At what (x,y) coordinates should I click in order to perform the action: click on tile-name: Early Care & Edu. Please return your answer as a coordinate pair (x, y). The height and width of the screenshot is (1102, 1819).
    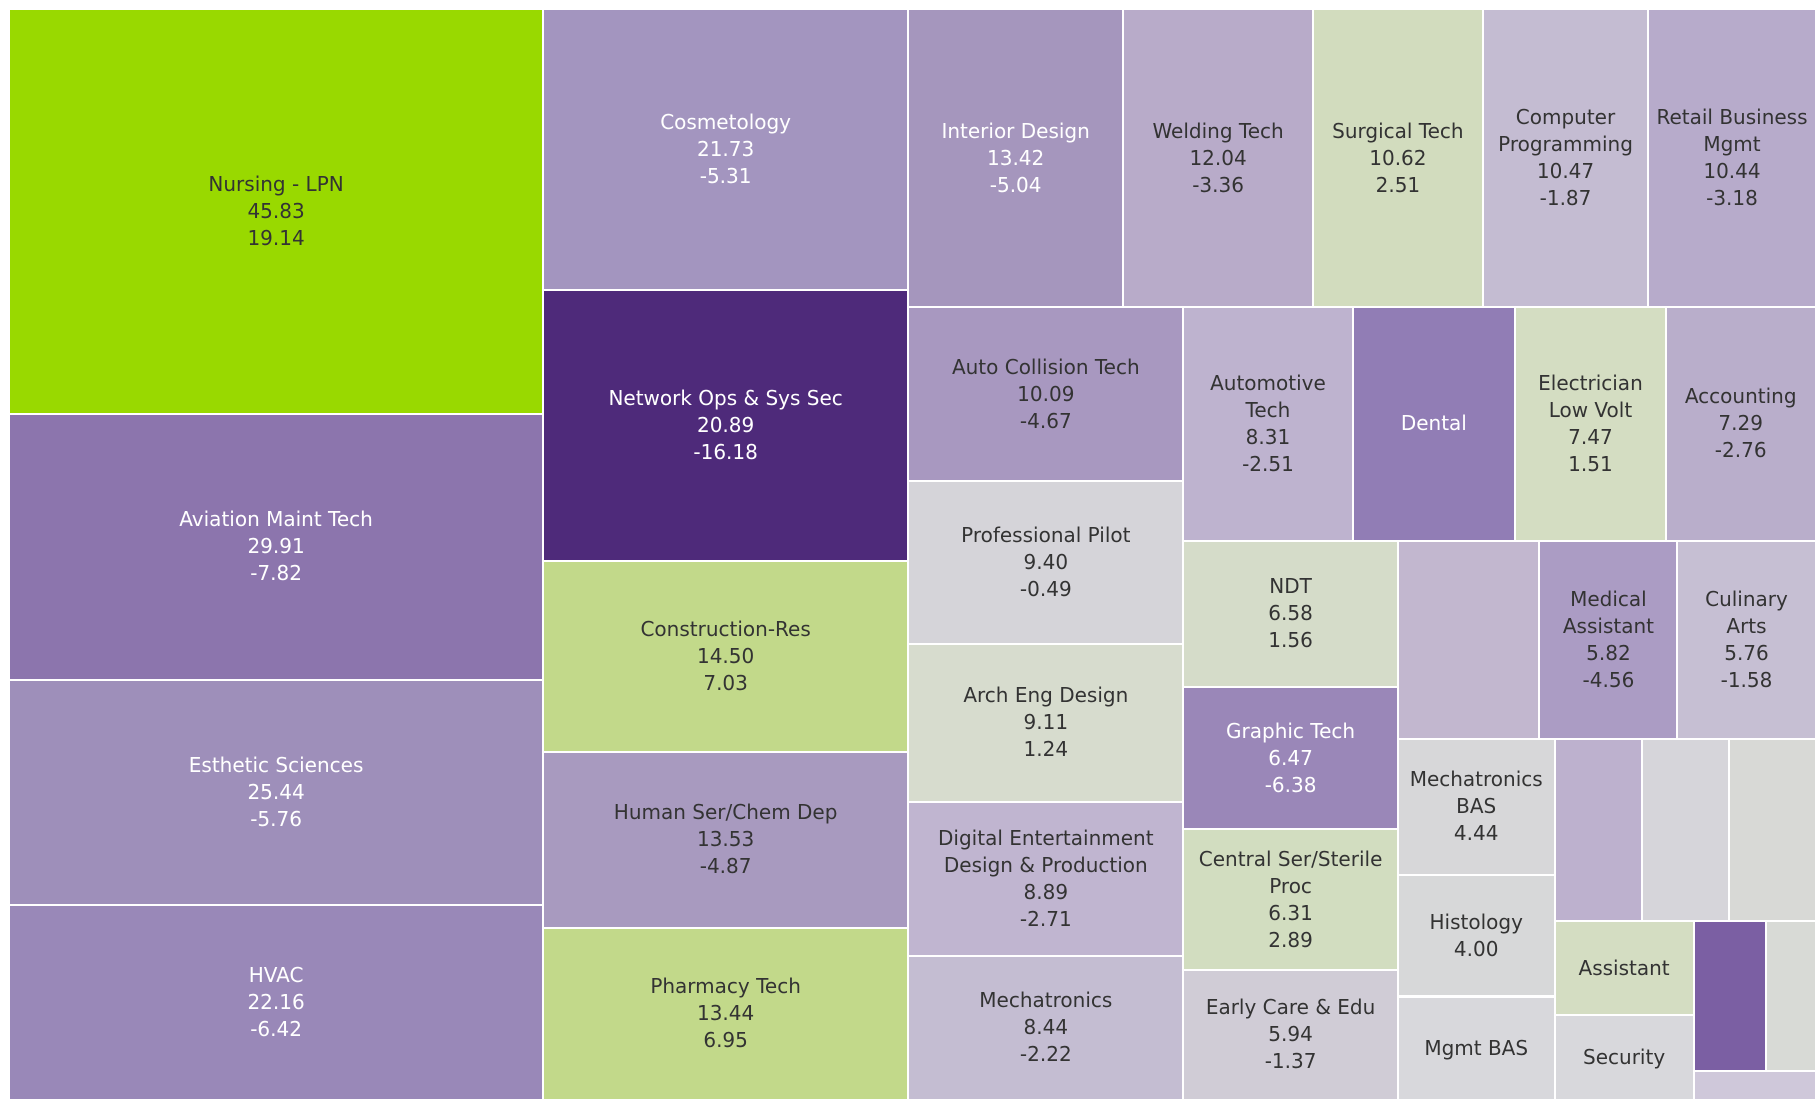
    Looking at the image, I should click on (1290, 1007).